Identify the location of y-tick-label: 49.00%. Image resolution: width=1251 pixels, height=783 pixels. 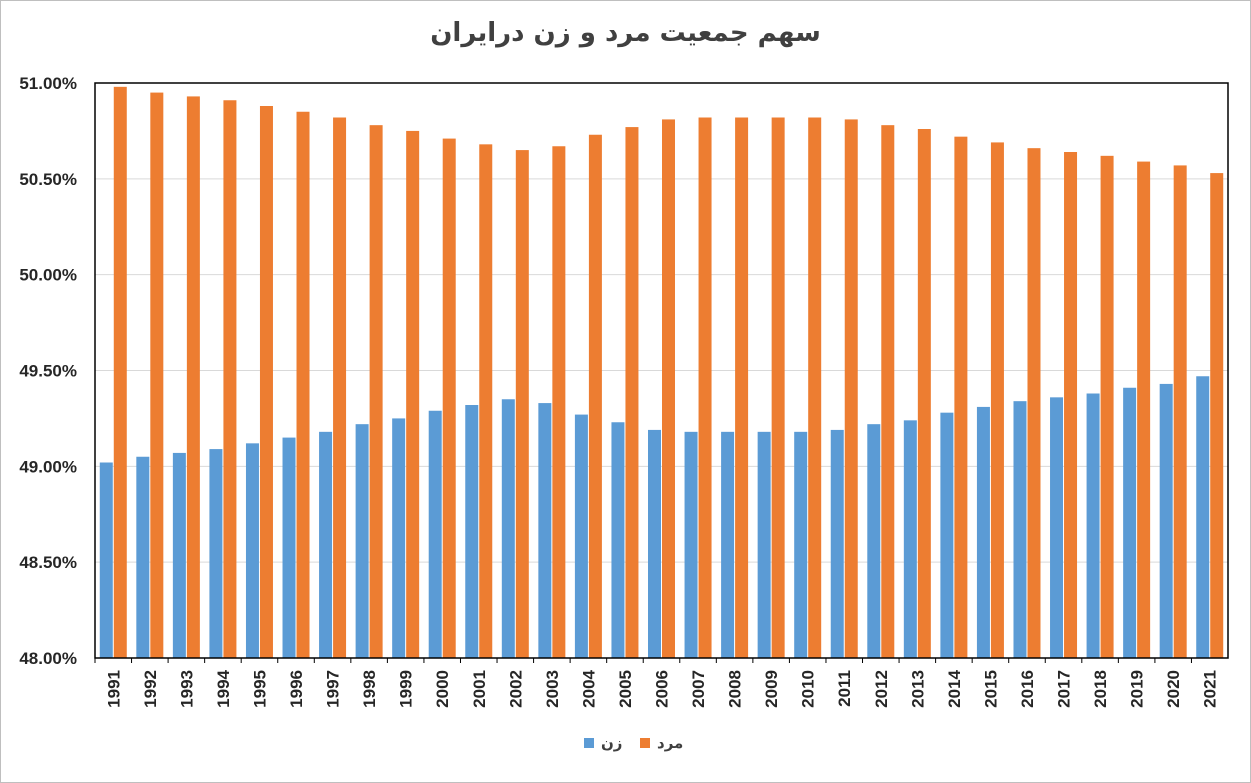
(48, 466).